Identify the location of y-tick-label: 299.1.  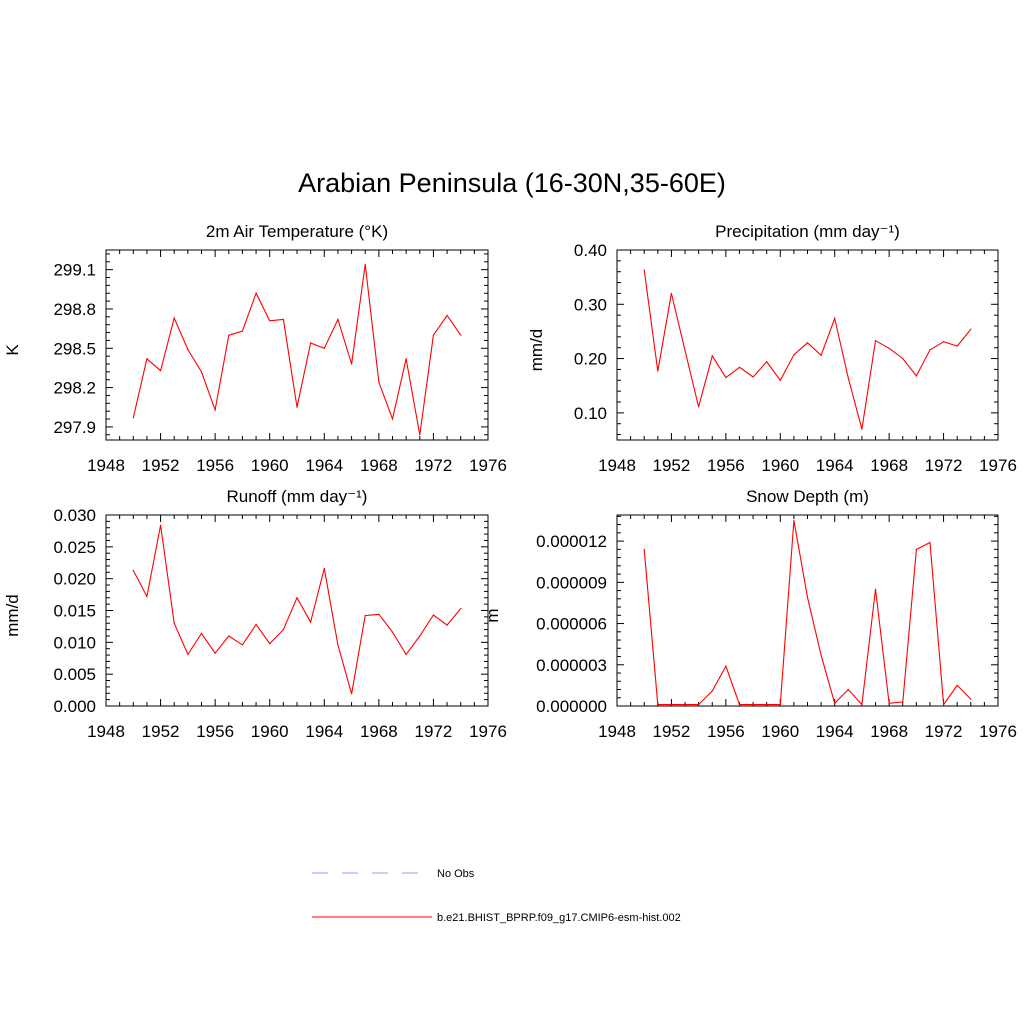
(74, 270).